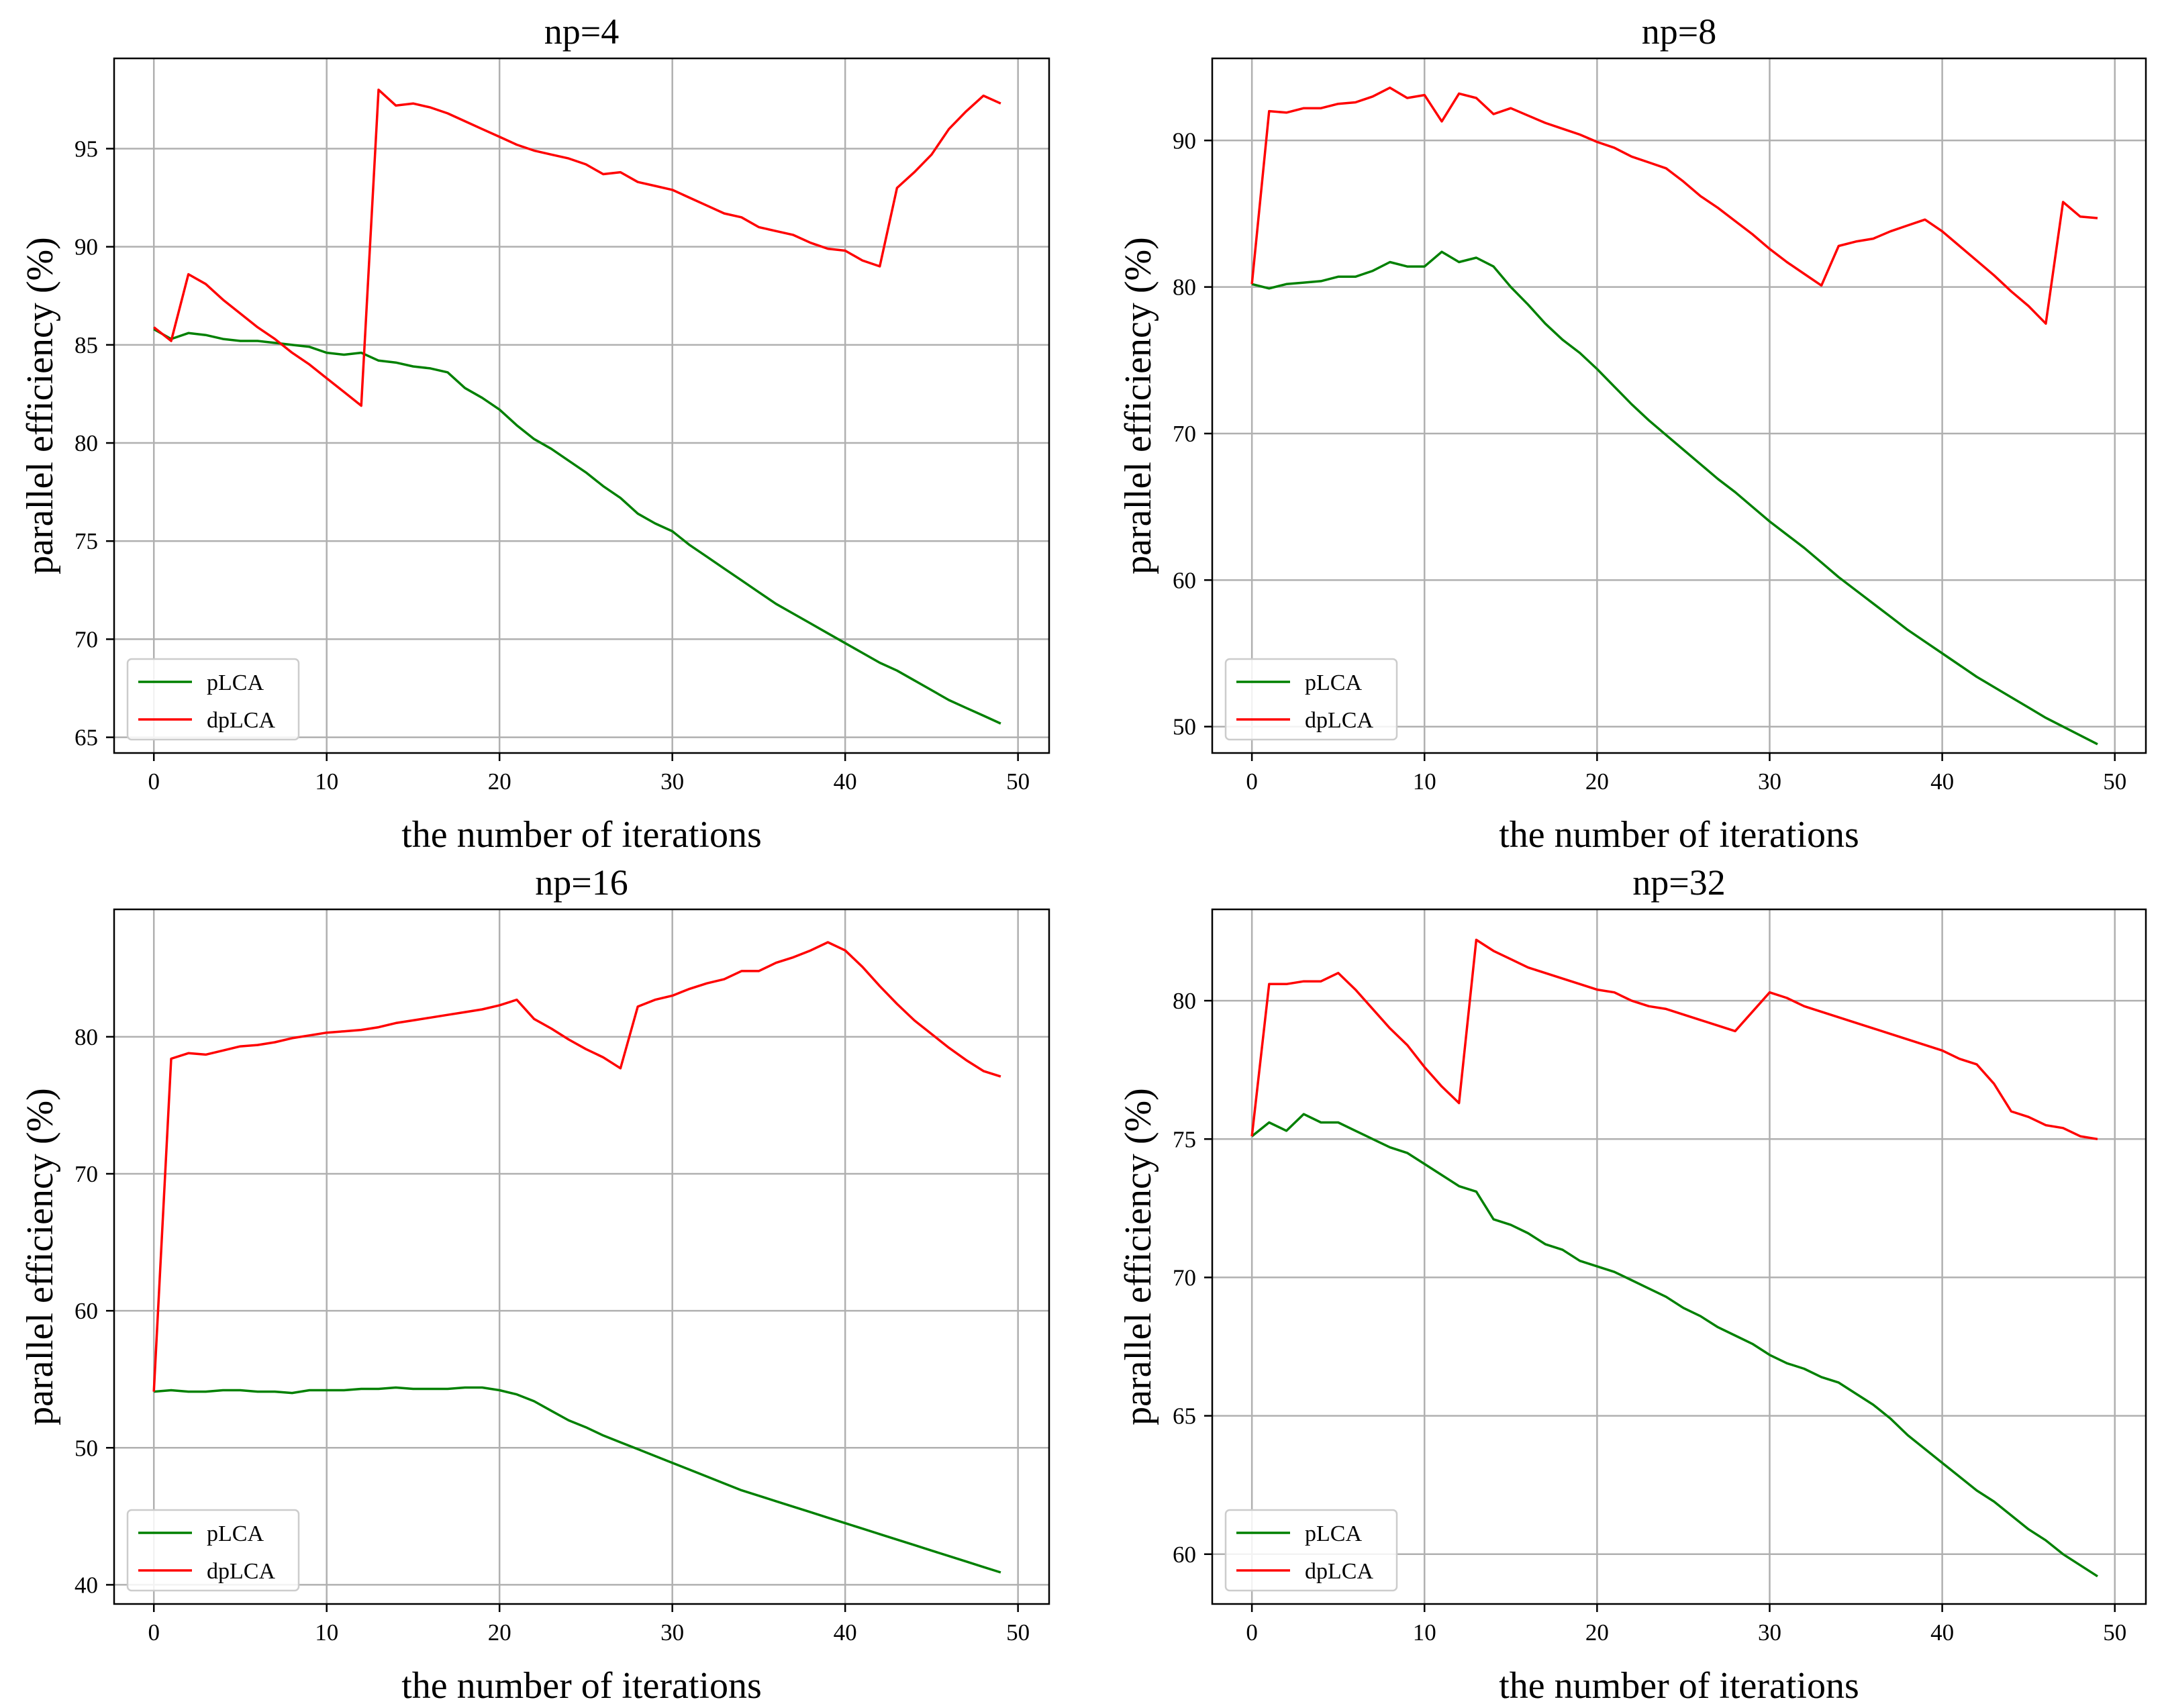 The height and width of the screenshot is (1708, 2164). I want to click on y-tick-label: 40, so click(86, 1585).